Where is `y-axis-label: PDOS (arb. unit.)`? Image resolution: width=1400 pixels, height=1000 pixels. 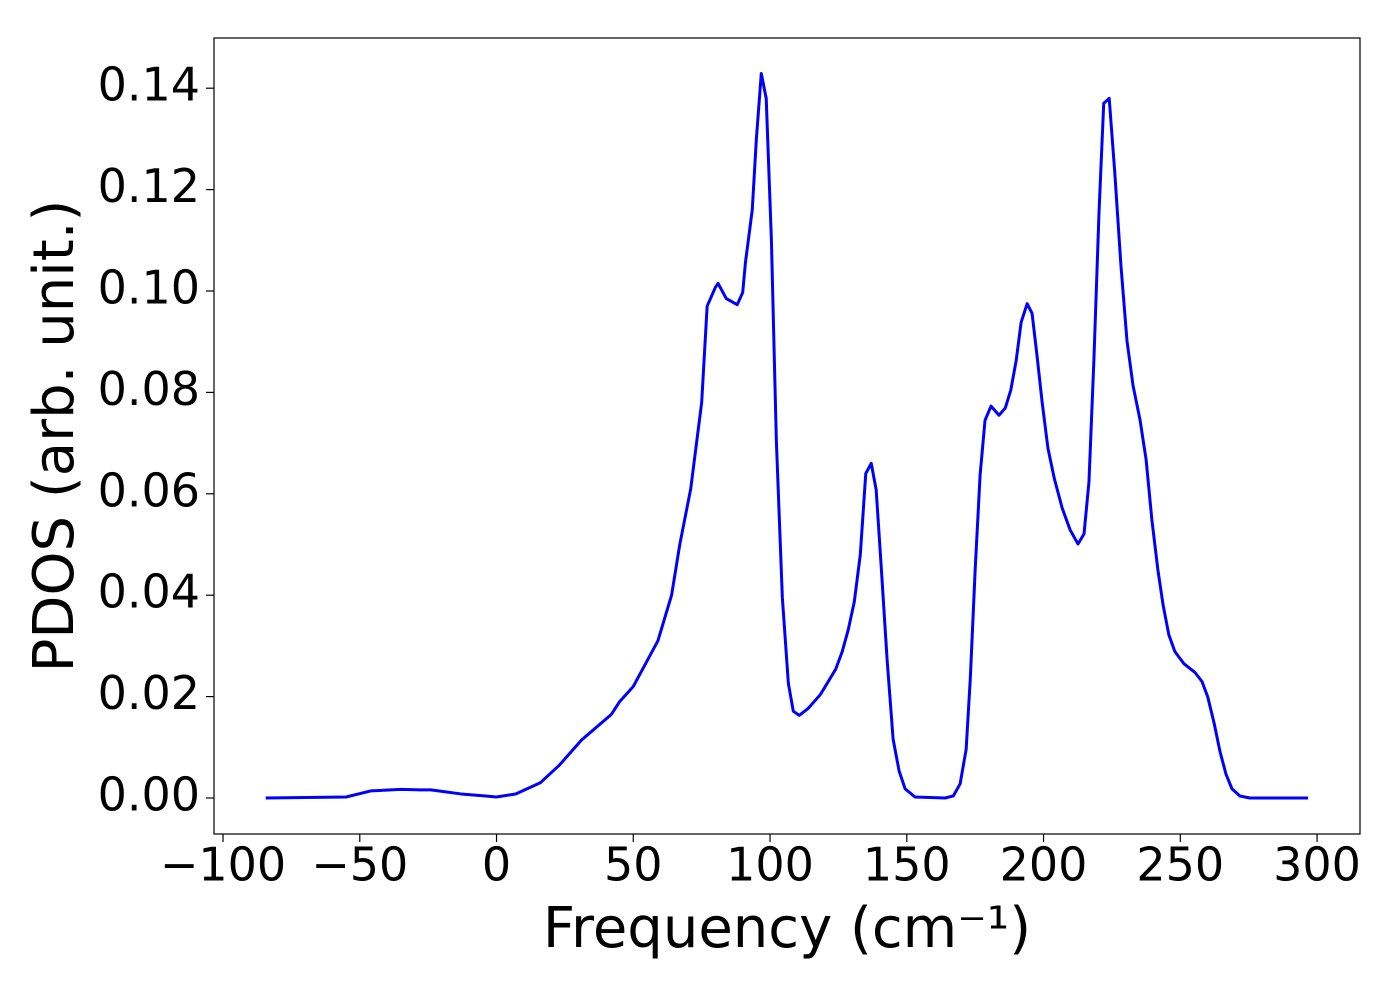 y-axis-label: PDOS (arb. unit.) is located at coordinates (54, 436).